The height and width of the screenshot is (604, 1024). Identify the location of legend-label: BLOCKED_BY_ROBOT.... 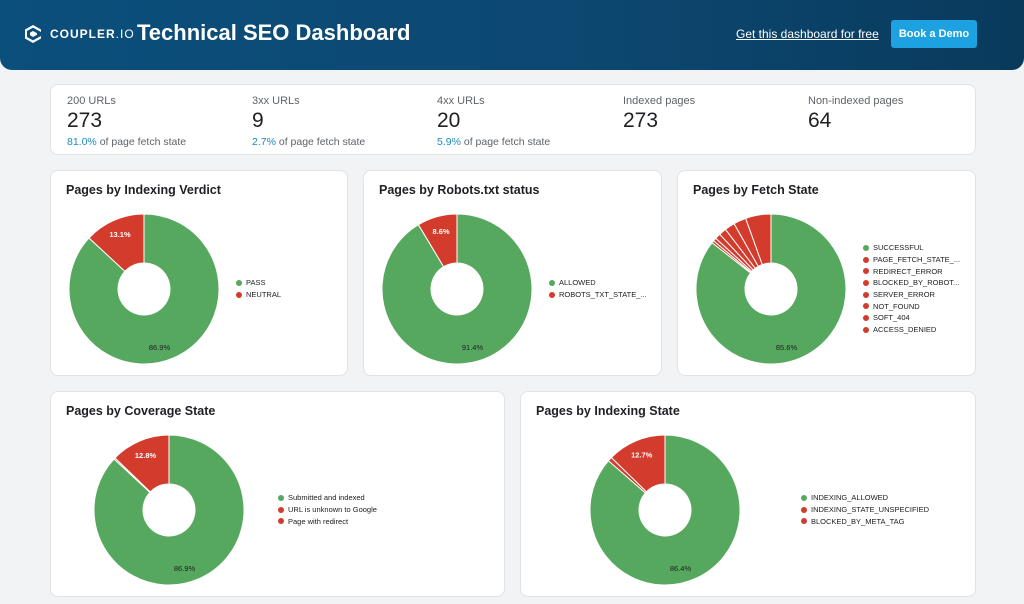
(916, 283).